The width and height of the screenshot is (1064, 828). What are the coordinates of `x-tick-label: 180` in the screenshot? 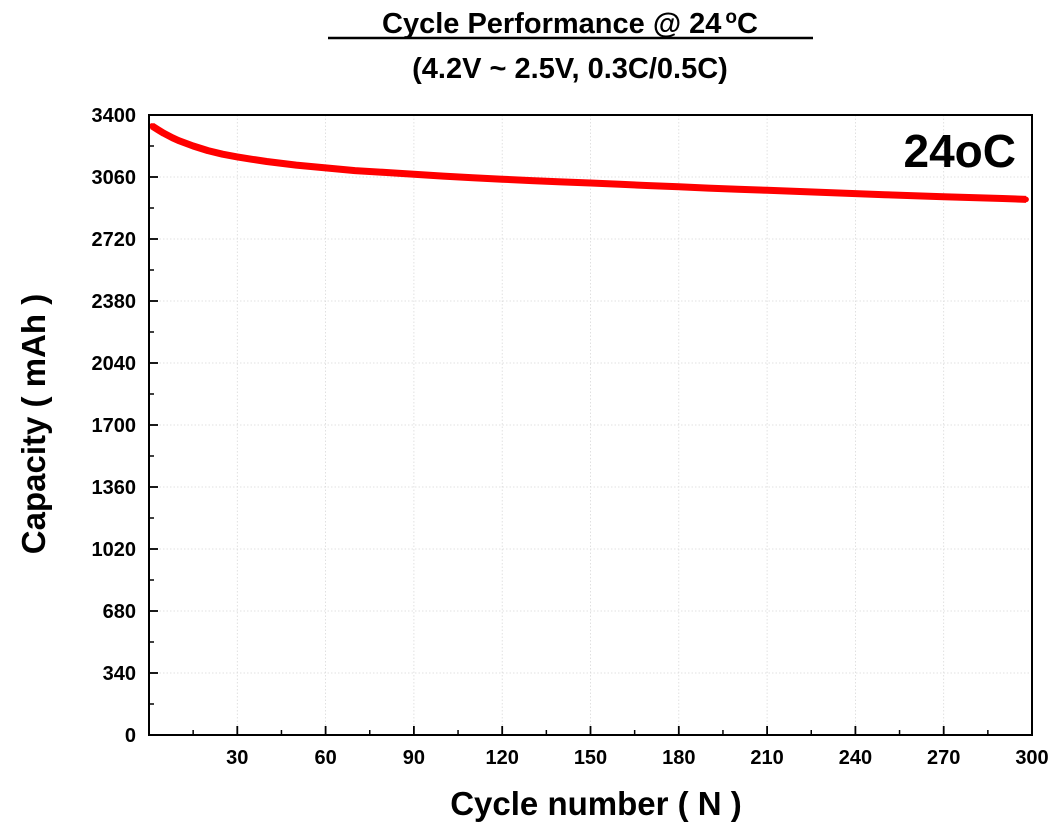 It's located at (678, 758).